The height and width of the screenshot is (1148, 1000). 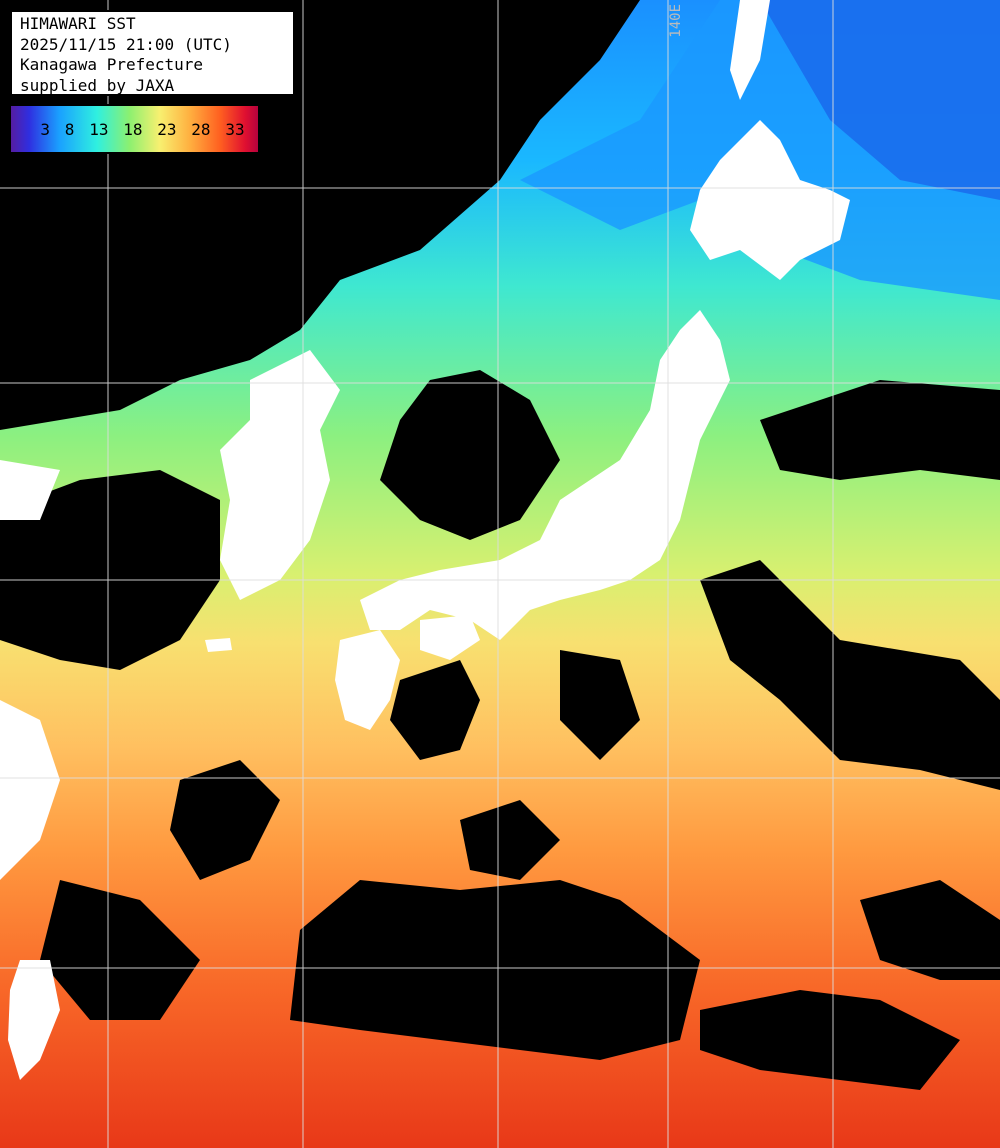 What do you see at coordinates (99, 129) in the screenshot?
I see `colorbar-tick: 13` at bounding box center [99, 129].